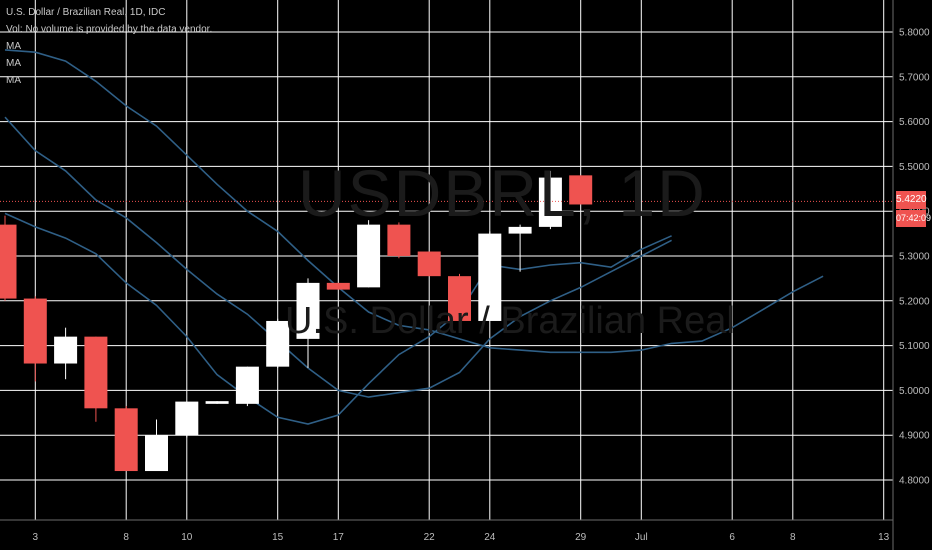 This screenshot has width=932, height=550. Describe the element at coordinates (339, 537) in the screenshot. I see `x-tick-label: 17` at that location.